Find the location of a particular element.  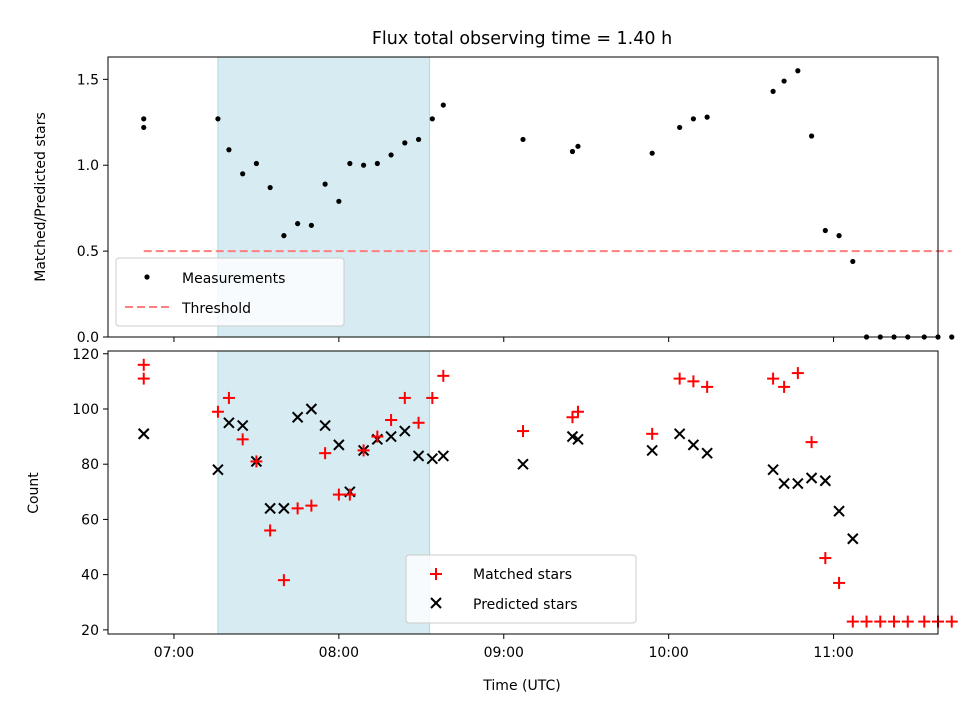

chart-title: Flux total observing time = 1.40 h is located at coordinates (522, 39).